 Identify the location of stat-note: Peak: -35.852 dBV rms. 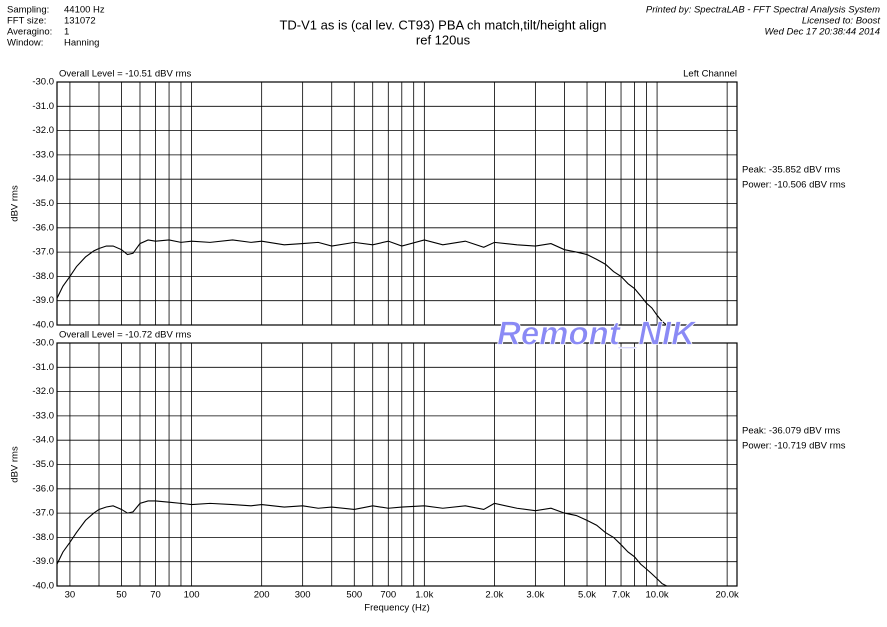
(791, 170).